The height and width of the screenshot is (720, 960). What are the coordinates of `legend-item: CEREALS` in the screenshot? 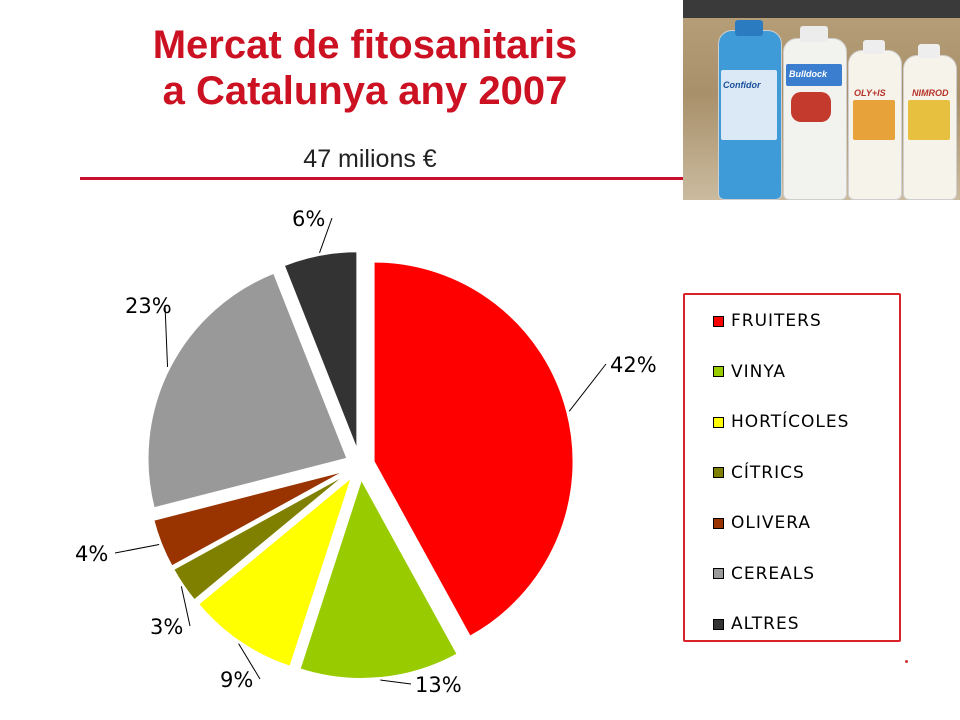 It's located at (764, 574).